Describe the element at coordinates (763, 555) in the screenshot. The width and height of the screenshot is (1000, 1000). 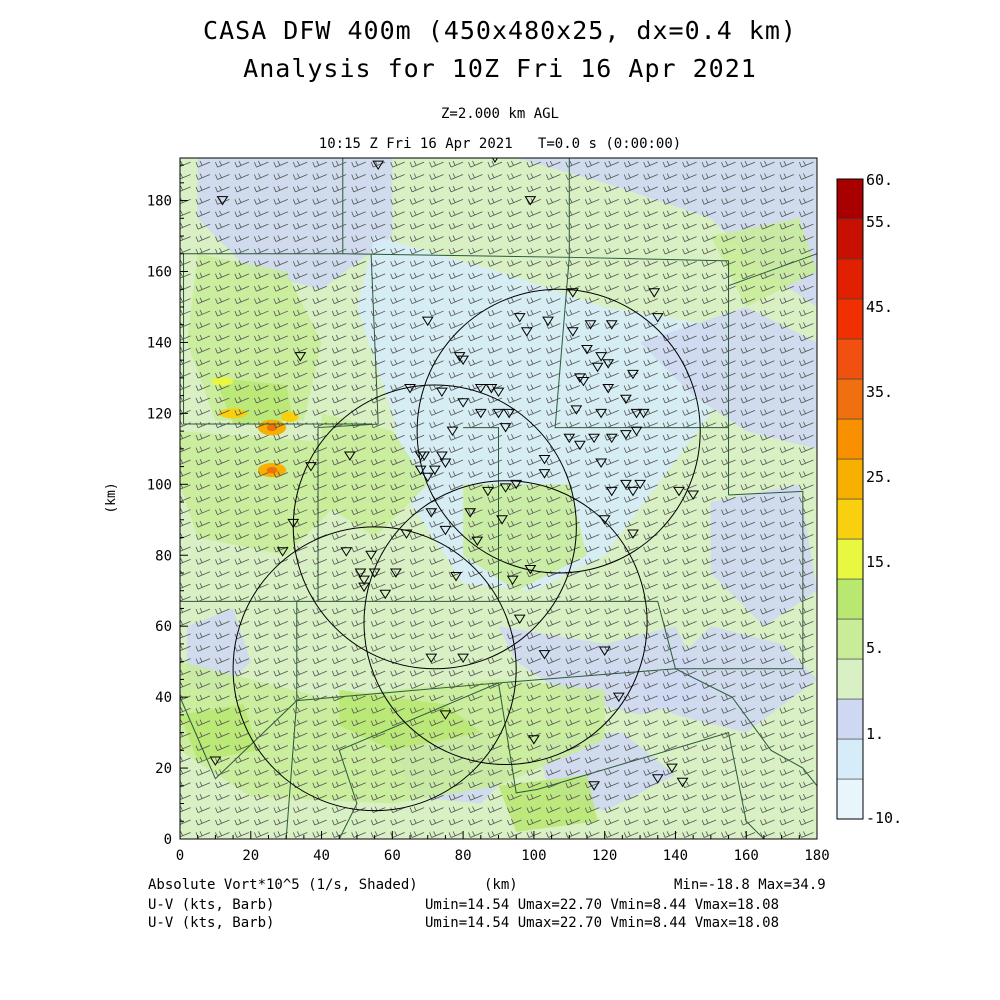
I see `low-vorticity-area` at that location.